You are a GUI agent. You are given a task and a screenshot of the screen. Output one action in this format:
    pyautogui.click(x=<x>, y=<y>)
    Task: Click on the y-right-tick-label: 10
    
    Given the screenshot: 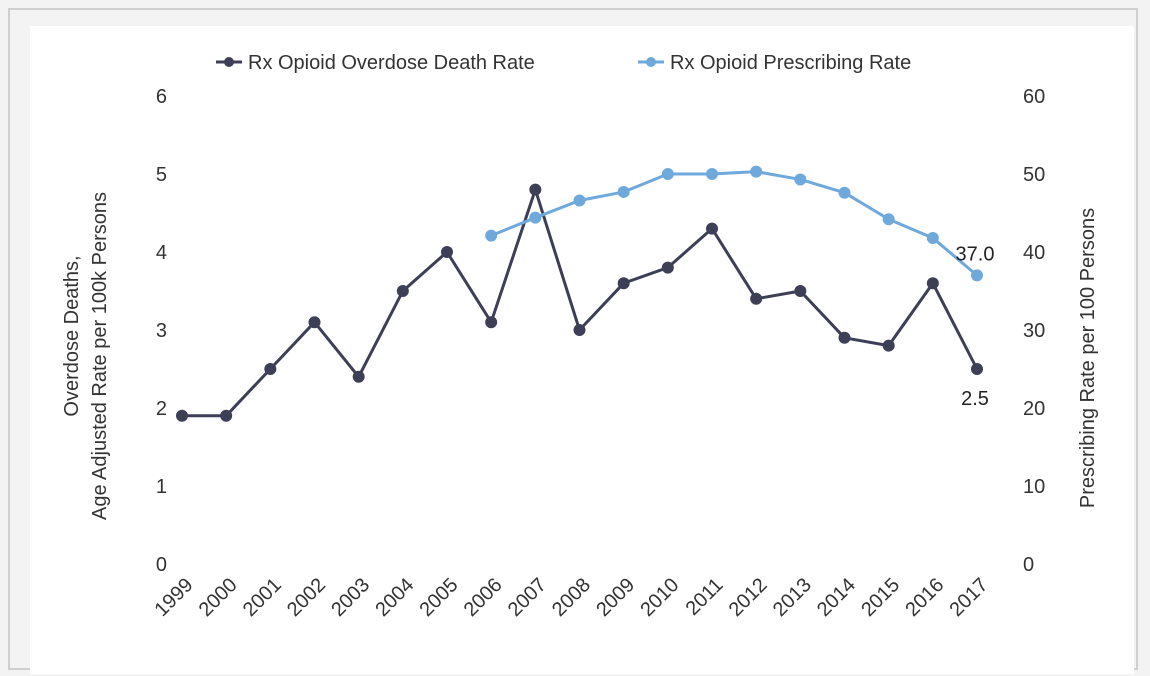 What is the action you would take?
    pyautogui.click(x=1034, y=487)
    